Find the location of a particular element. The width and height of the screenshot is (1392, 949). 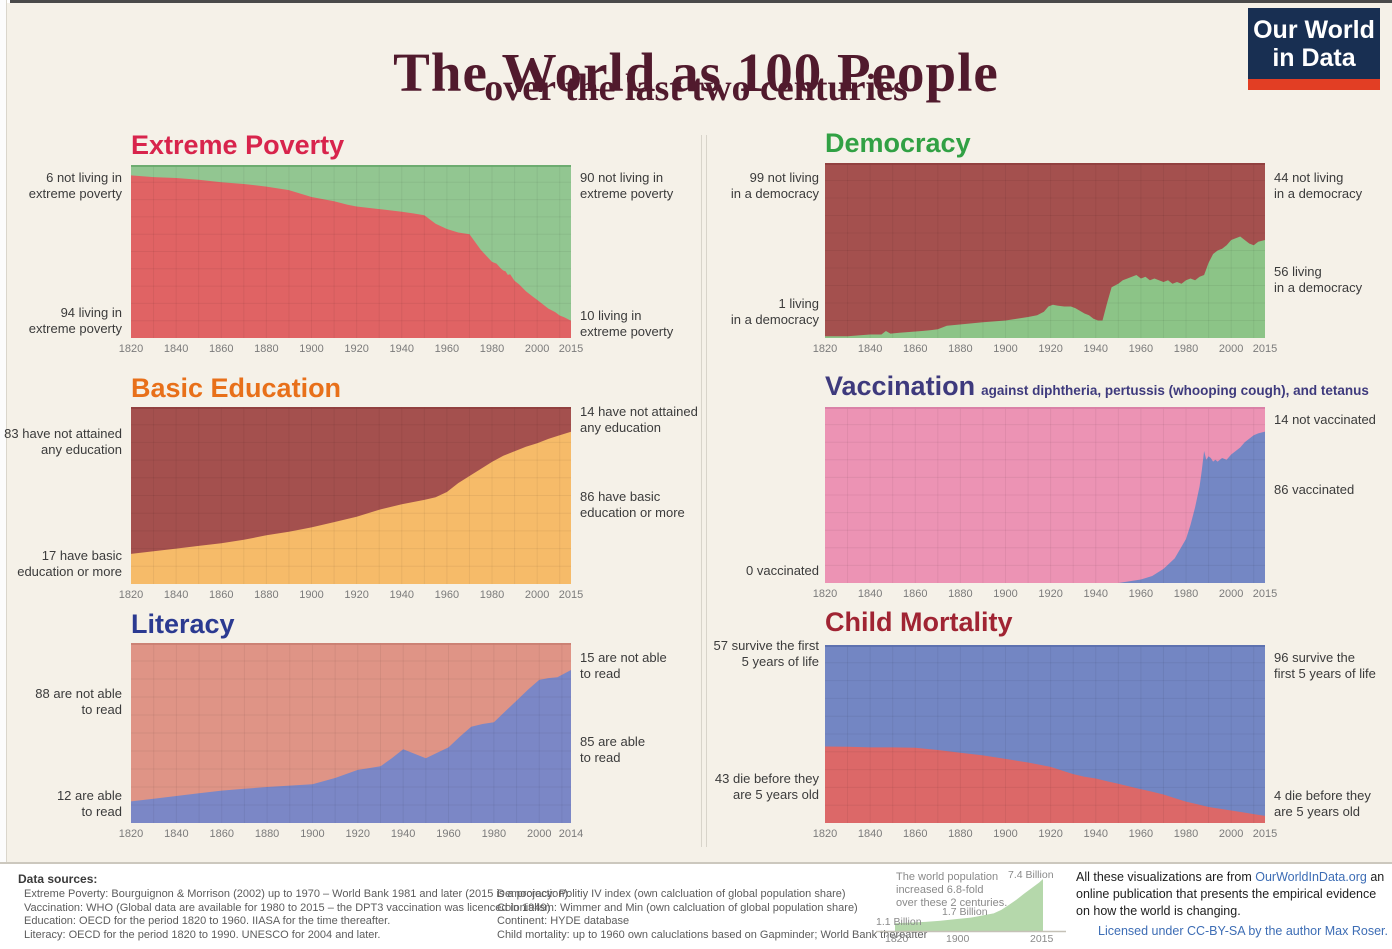

population-tick-1820: 1820 is located at coordinates (897, 939).